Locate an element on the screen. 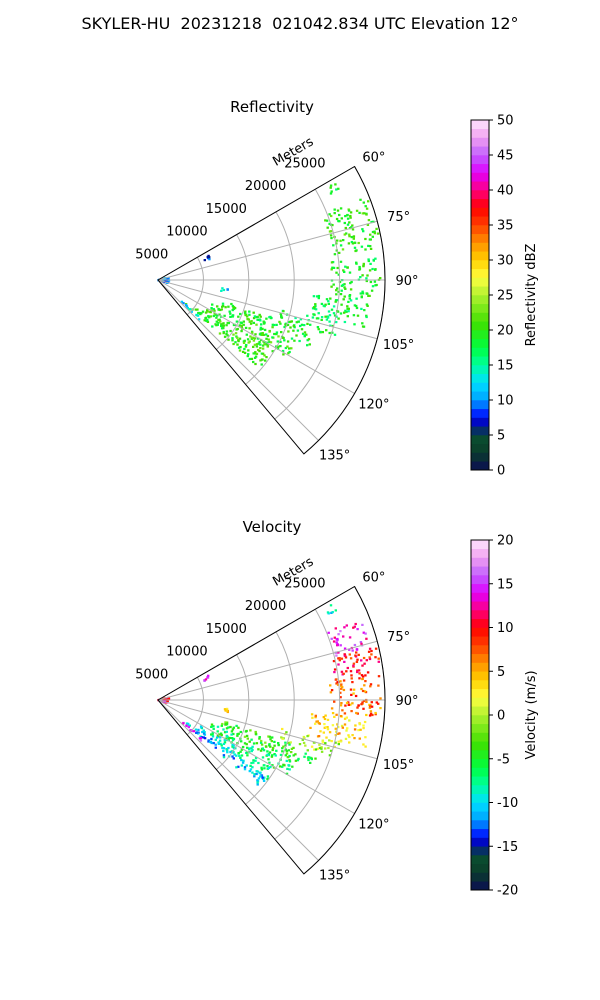  azimuth-spoke is located at coordinates (256, 756).